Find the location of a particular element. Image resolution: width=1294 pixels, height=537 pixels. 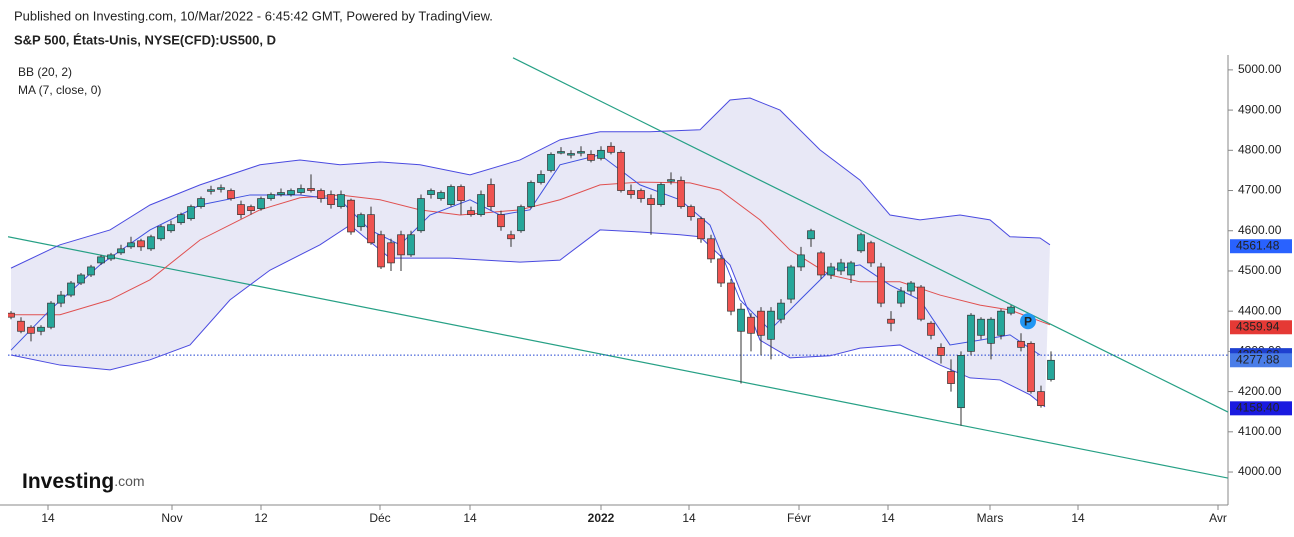

x-tick-label: Févr is located at coordinates (799, 518).